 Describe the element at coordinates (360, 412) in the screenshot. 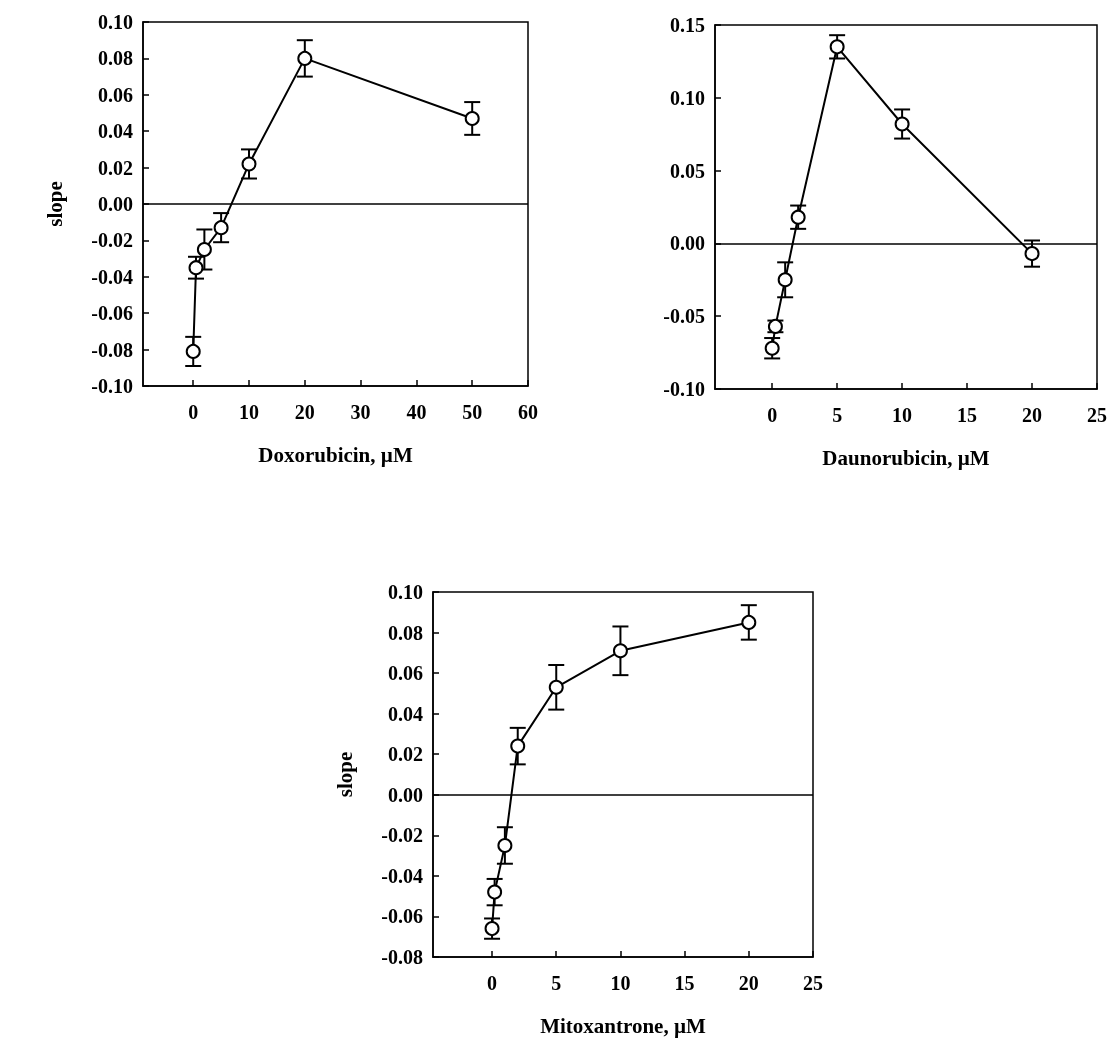

I see `x-tick-label: 30` at that location.